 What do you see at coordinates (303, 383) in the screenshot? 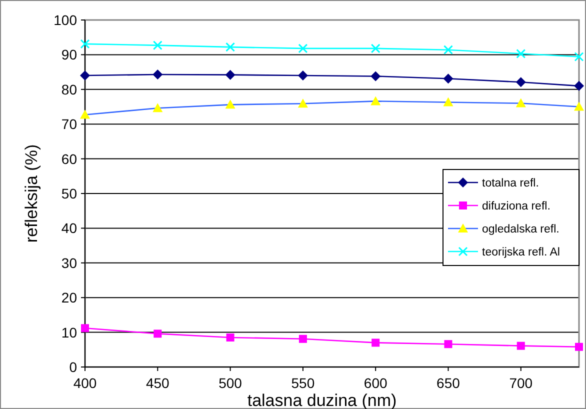
I see `x-tick-label: 550` at bounding box center [303, 383].